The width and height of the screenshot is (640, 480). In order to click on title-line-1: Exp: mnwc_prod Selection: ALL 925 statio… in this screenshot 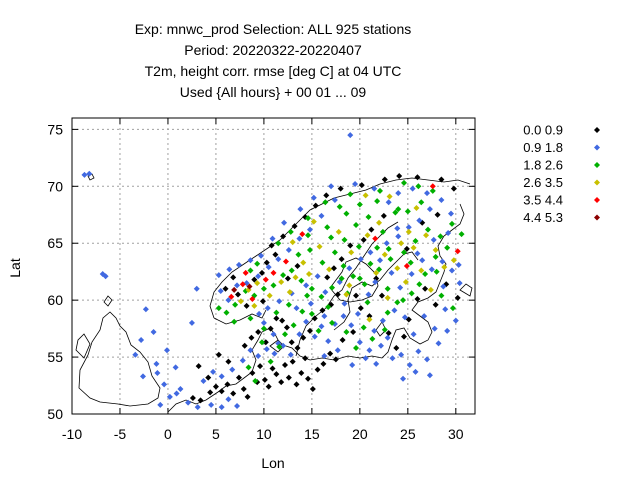, I will do `click(273, 29)`.